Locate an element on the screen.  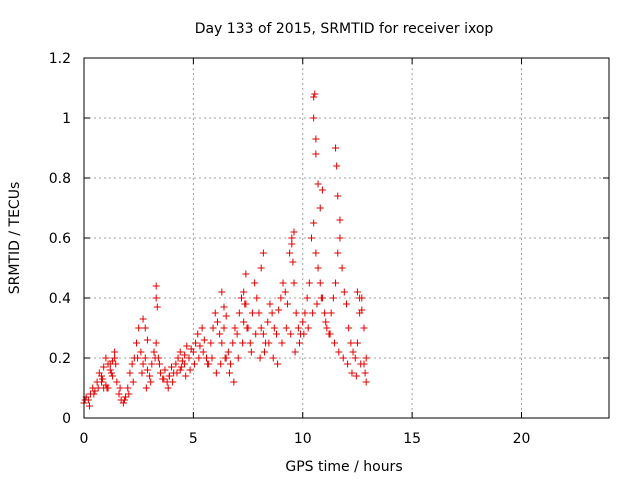
y-tick-label: 0 is located at coordinates (66, 419).